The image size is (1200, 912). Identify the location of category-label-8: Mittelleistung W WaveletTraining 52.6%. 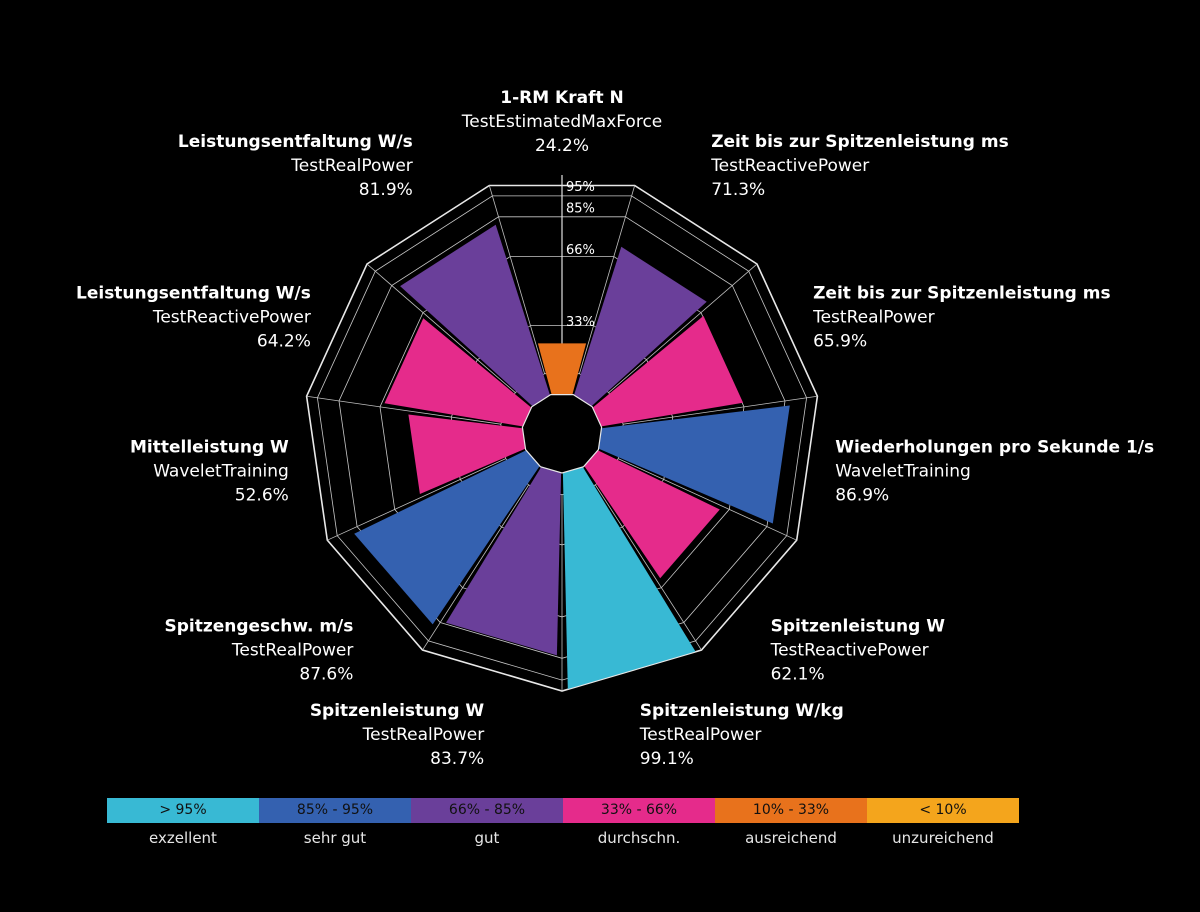
(209, 471).